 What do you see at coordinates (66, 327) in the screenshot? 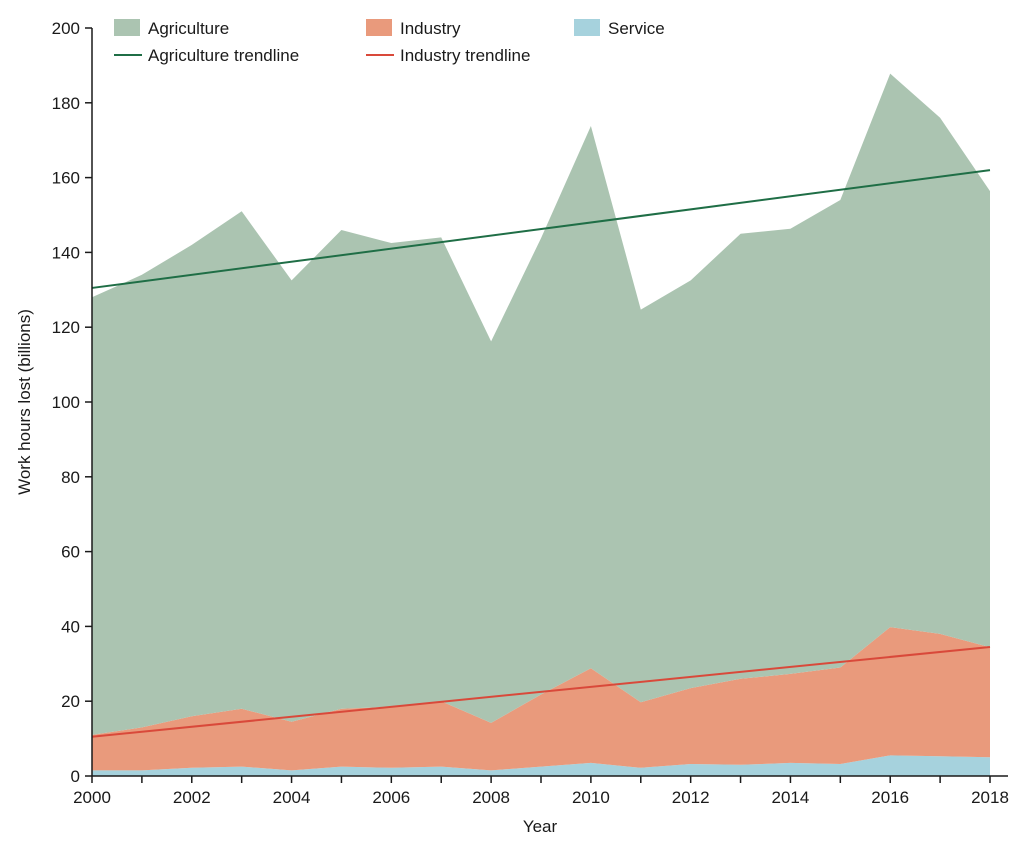
I see `y-tick-label: 120` at bounding box center [66, 327].